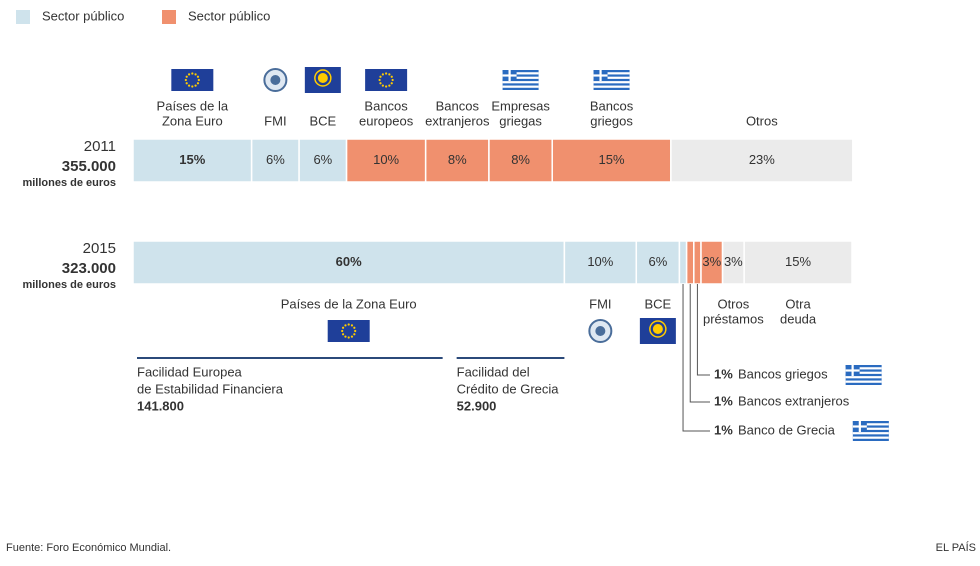  What do you see at coordinates (520, 120) in the screenshot?
I see `segment-label: griegas` at bounding box center [520, 120].